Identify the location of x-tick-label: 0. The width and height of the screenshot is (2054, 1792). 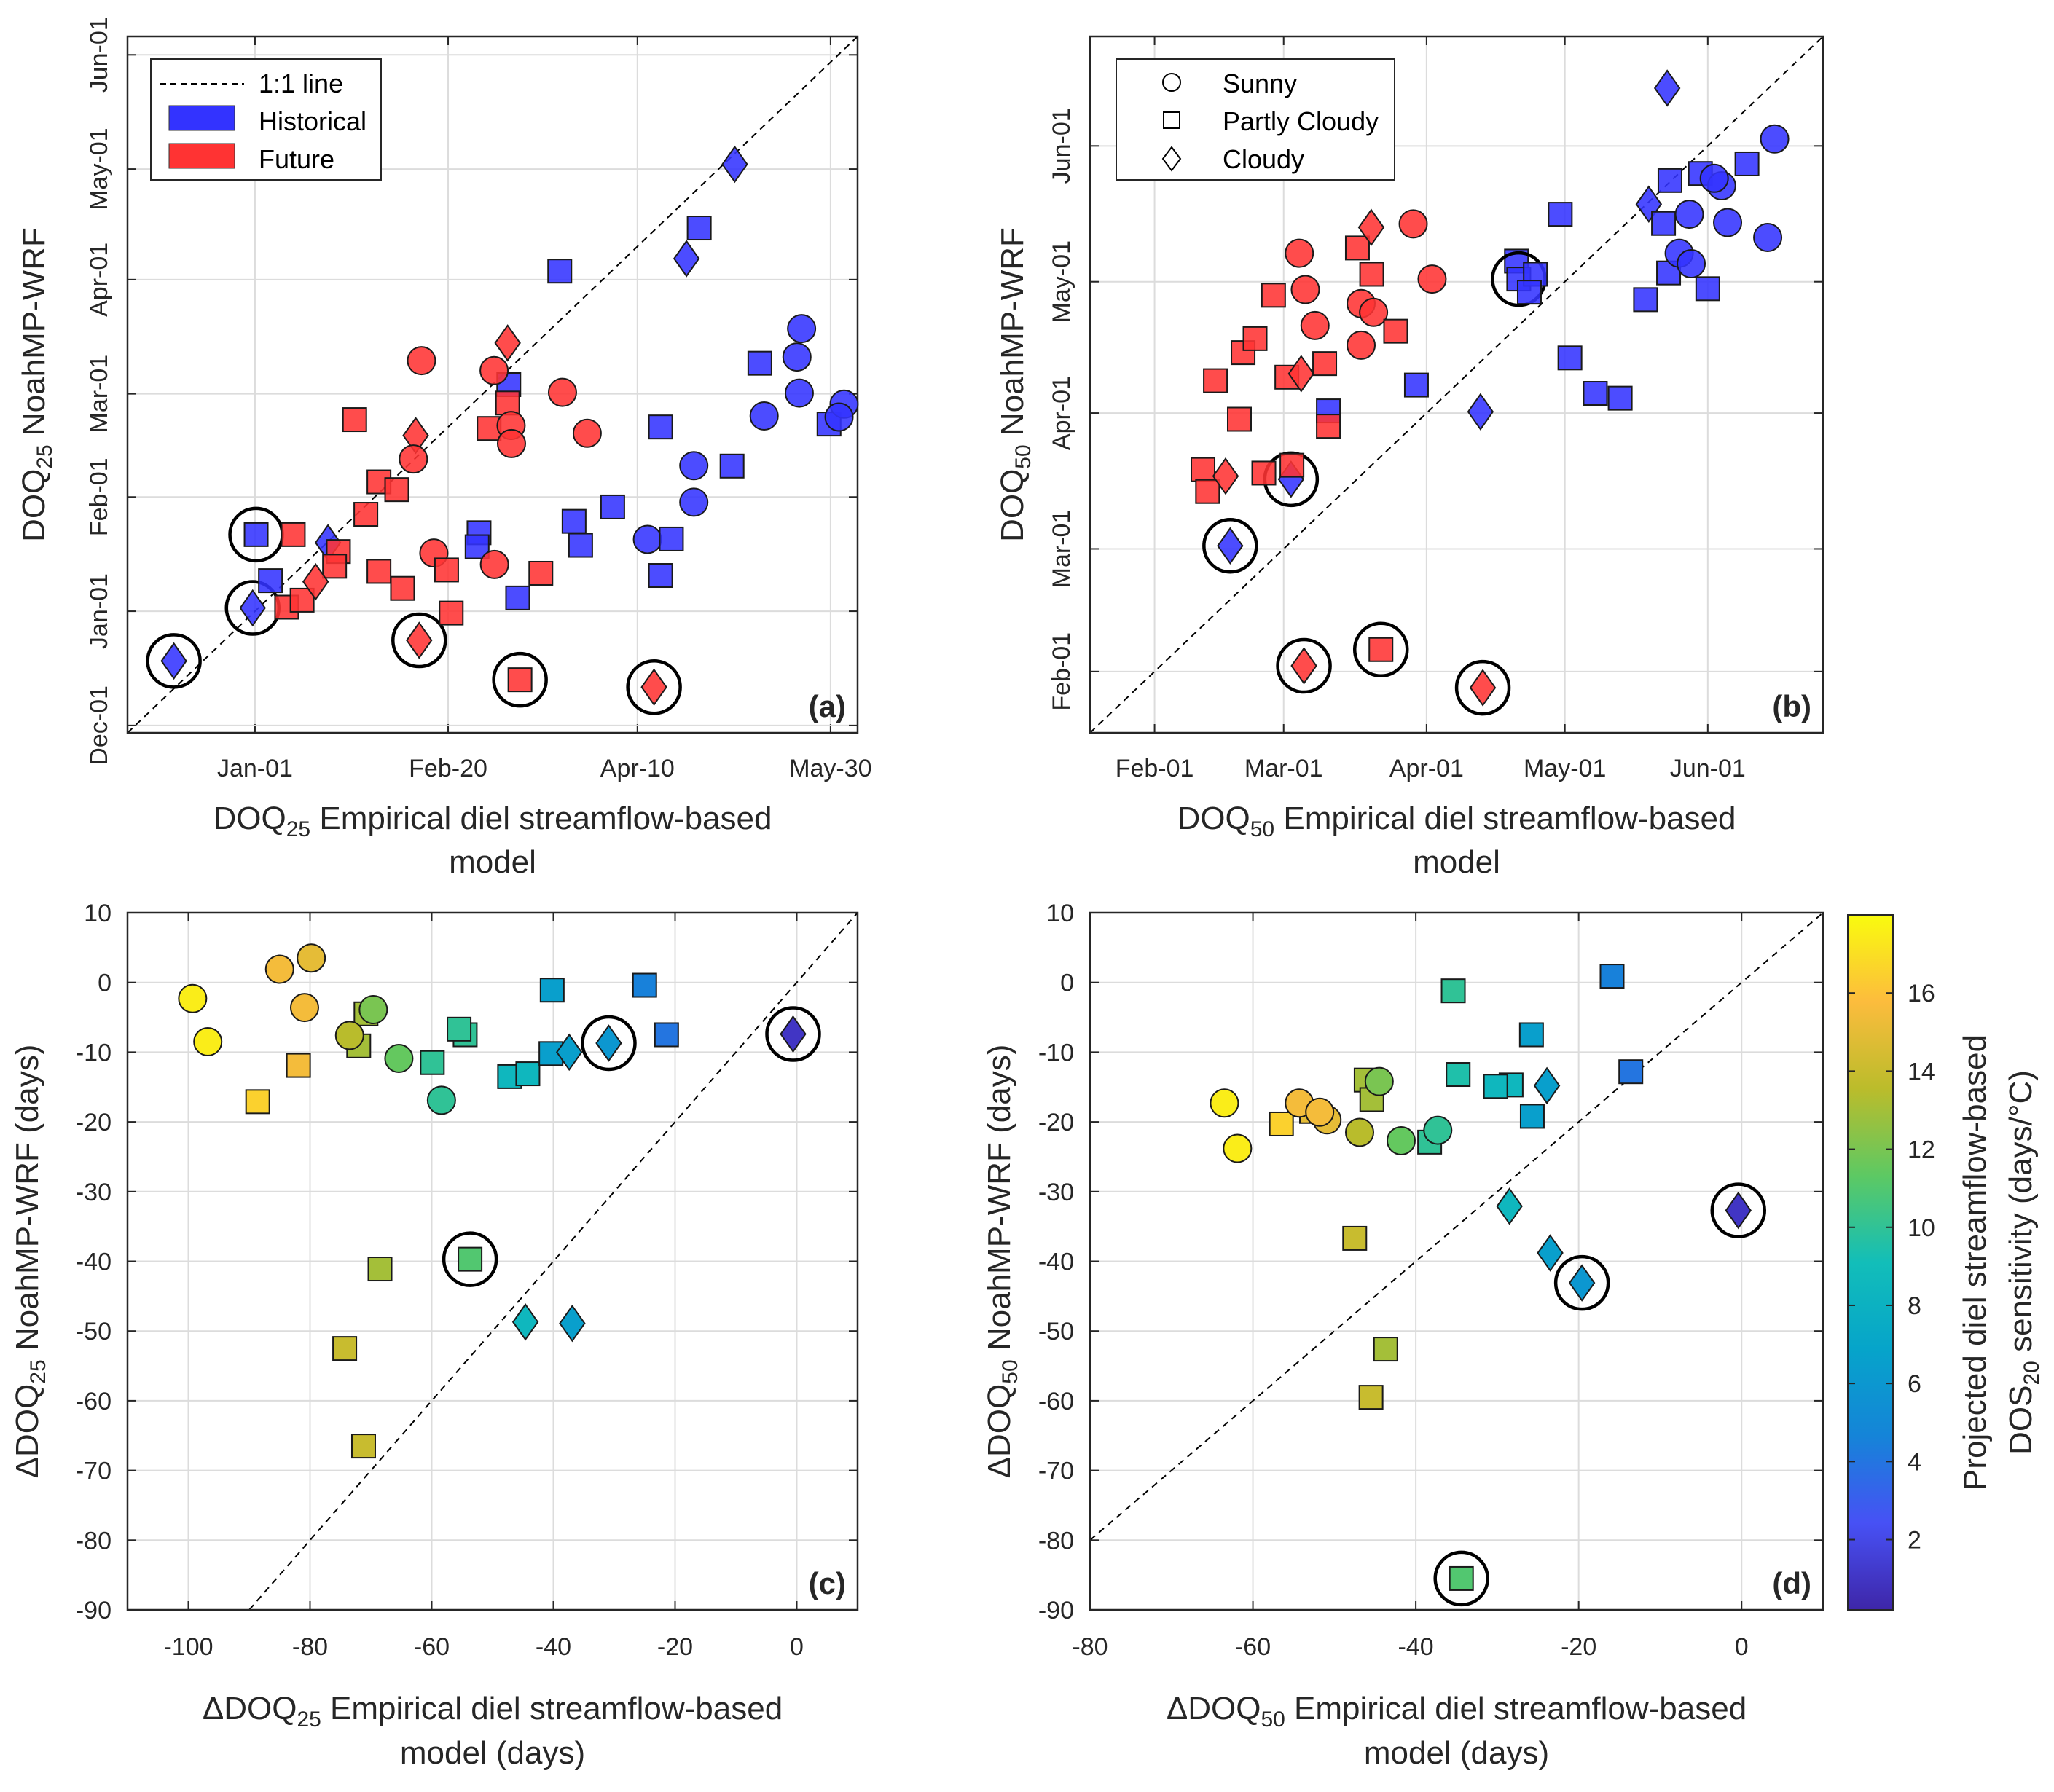
(797, 1647).